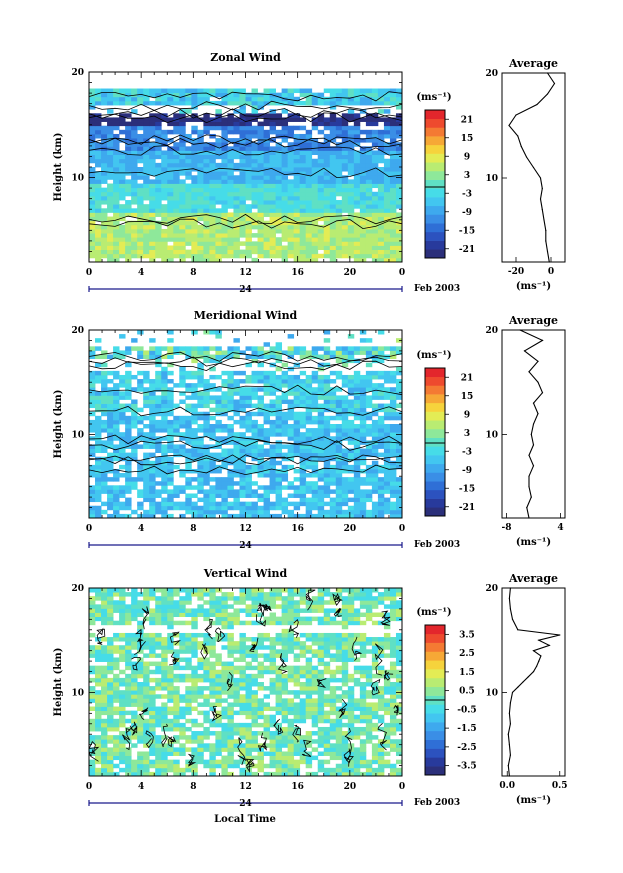  Describe the element at coordinates (77, 435) in the screenshot. I see `y-tick-label: 10` at that location.